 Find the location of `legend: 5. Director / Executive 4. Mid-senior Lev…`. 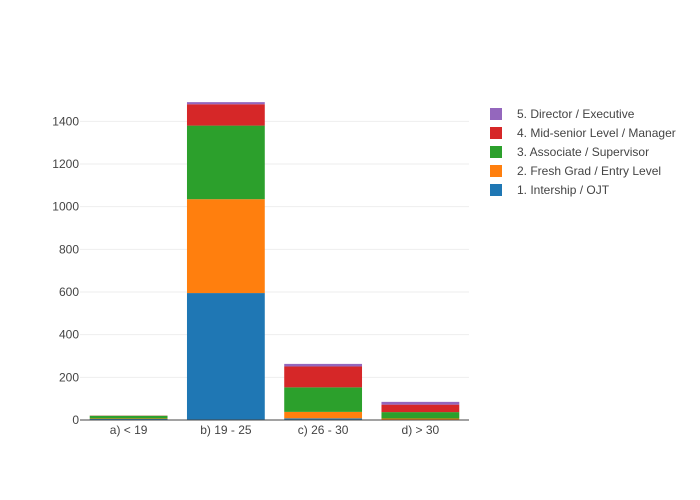

legend: 5. Director / Executive 4. Mid-senior Lev… is located at coordinates (583, 152).